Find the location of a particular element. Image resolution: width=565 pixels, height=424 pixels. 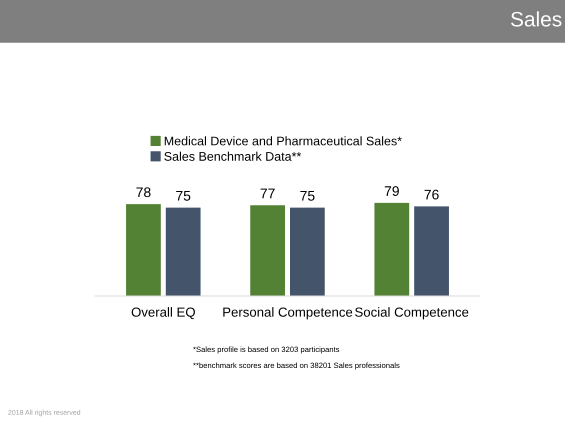

data-label: 79 is located at coordinates (391, 191).